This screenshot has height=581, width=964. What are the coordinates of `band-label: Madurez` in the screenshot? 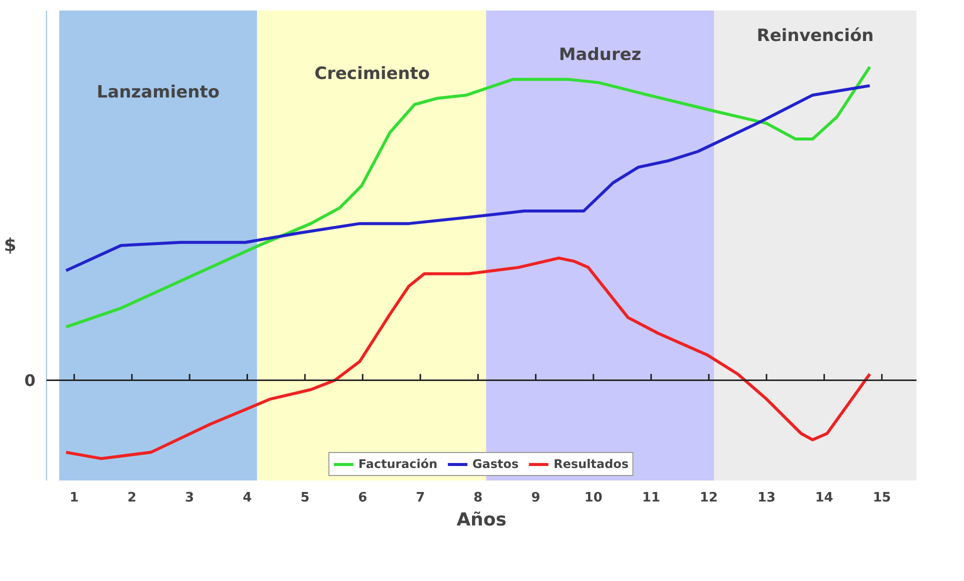 It's located at (600, 54).